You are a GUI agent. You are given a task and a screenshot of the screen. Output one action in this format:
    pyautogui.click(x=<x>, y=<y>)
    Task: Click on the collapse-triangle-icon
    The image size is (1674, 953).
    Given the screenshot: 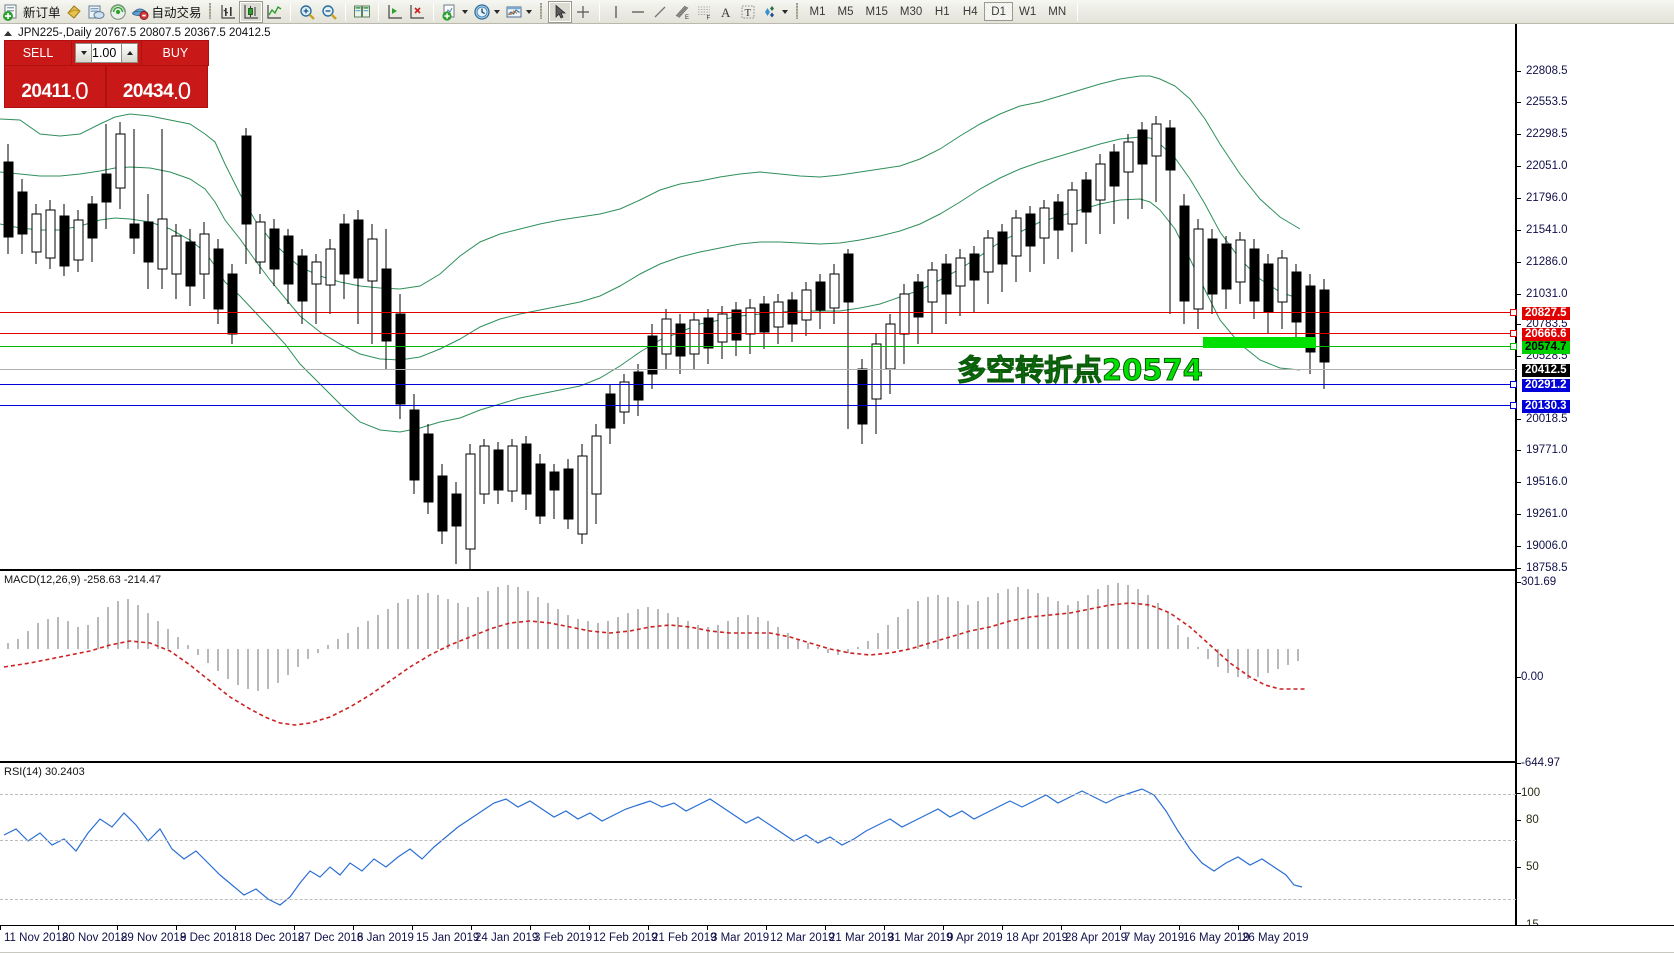 What is the action you would take?
    pyautogui.click(x=8, y=33)
    